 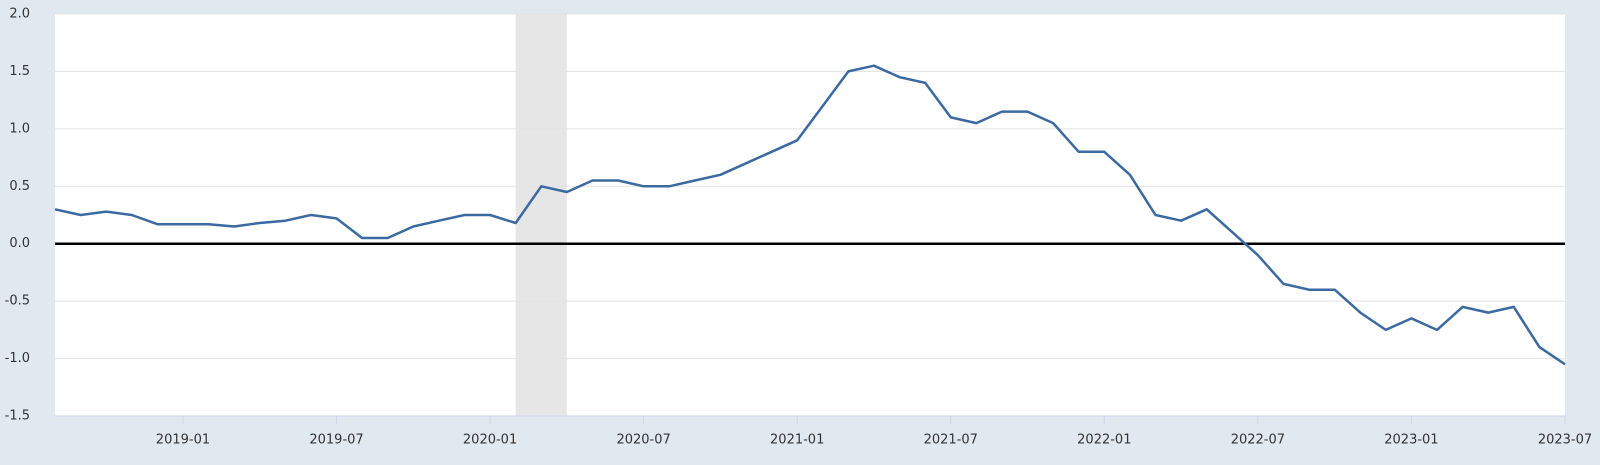 I want to click on x-tick-label: 2019-01, so click(x=183, y=440).